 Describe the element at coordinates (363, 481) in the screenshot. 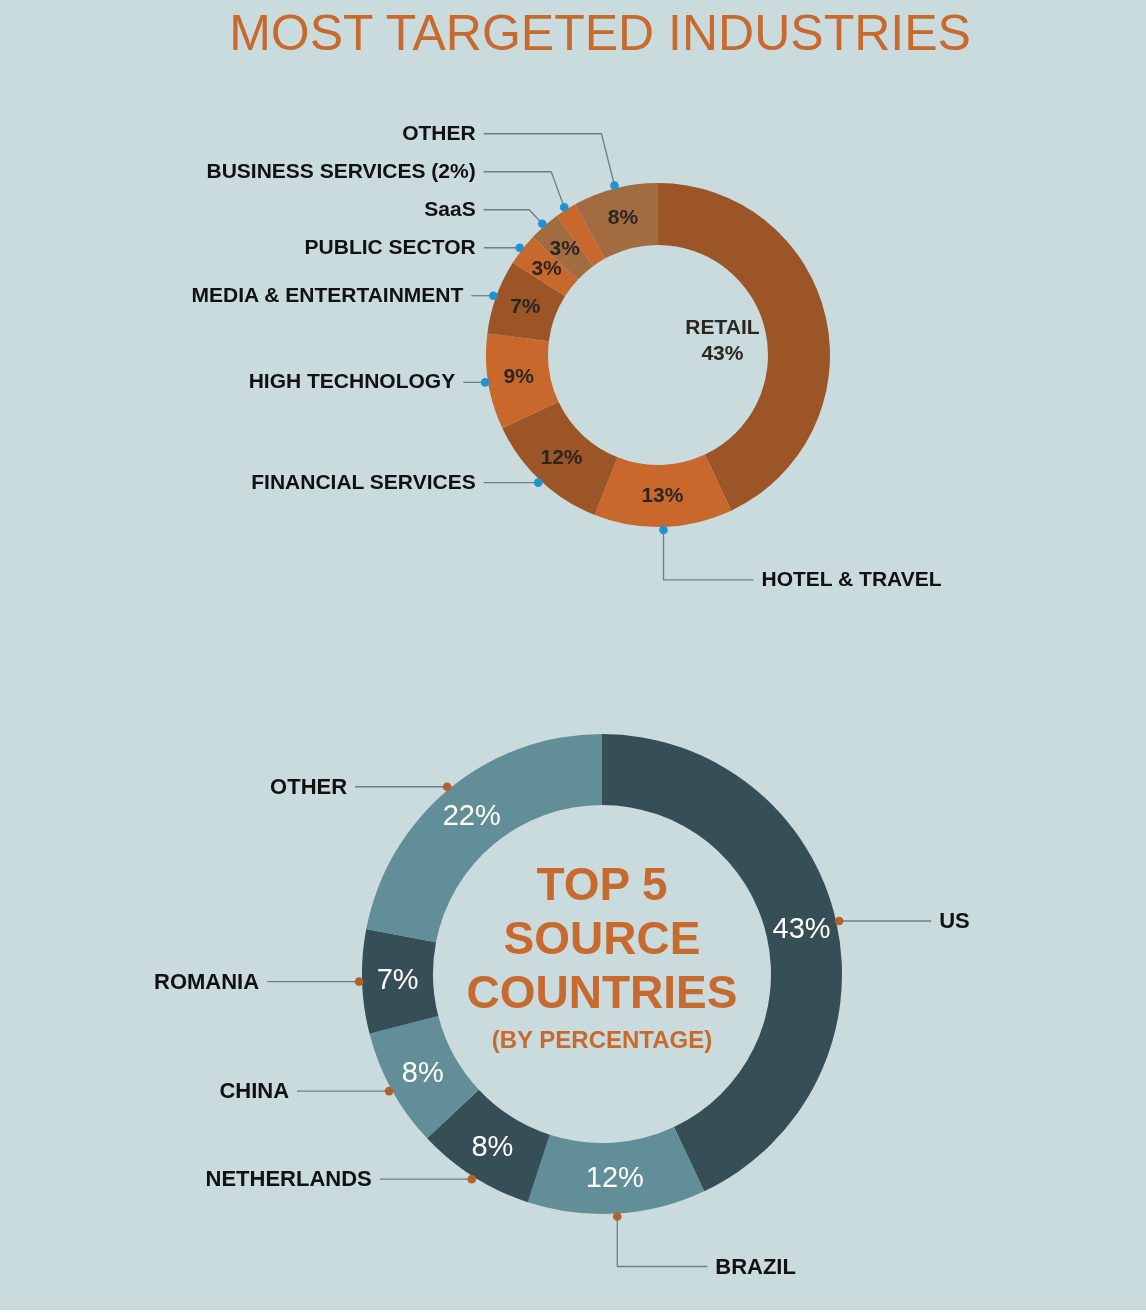

I see `slice-label: FINANCIAL SERVICES` at that location.